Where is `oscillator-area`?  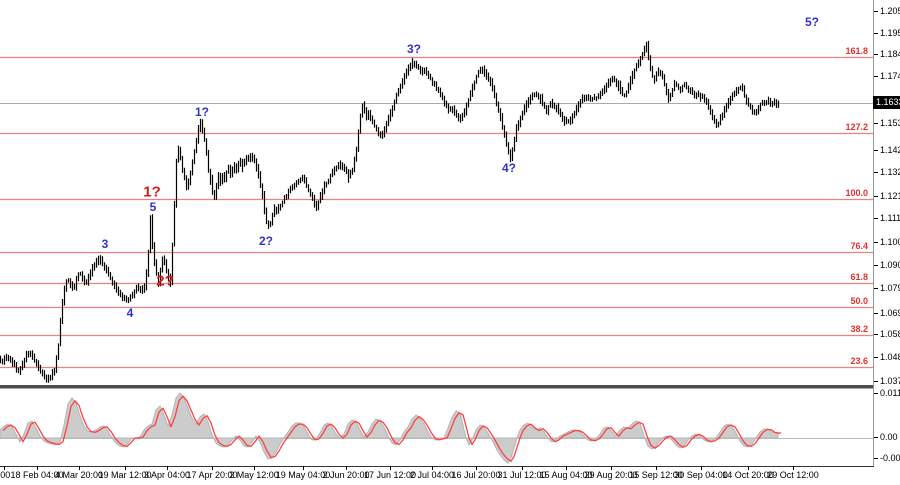
oscillator-area is located at coordinates (389, 428).